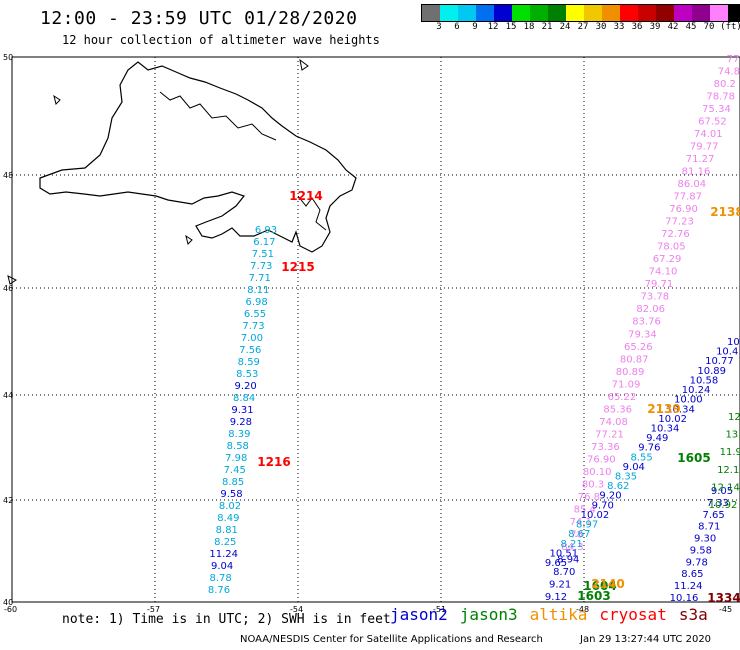 This screenshot has width=740, height=650. I want to click on swh-value-blue-track: 8.55, so click(641, 457).